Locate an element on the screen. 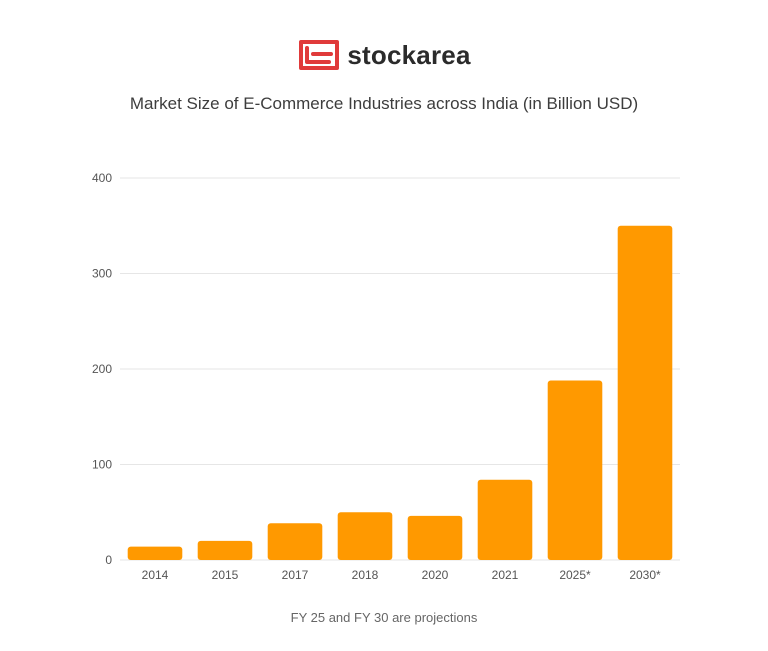  x-tick-label: 2030* is located at coordinates (645, 575).